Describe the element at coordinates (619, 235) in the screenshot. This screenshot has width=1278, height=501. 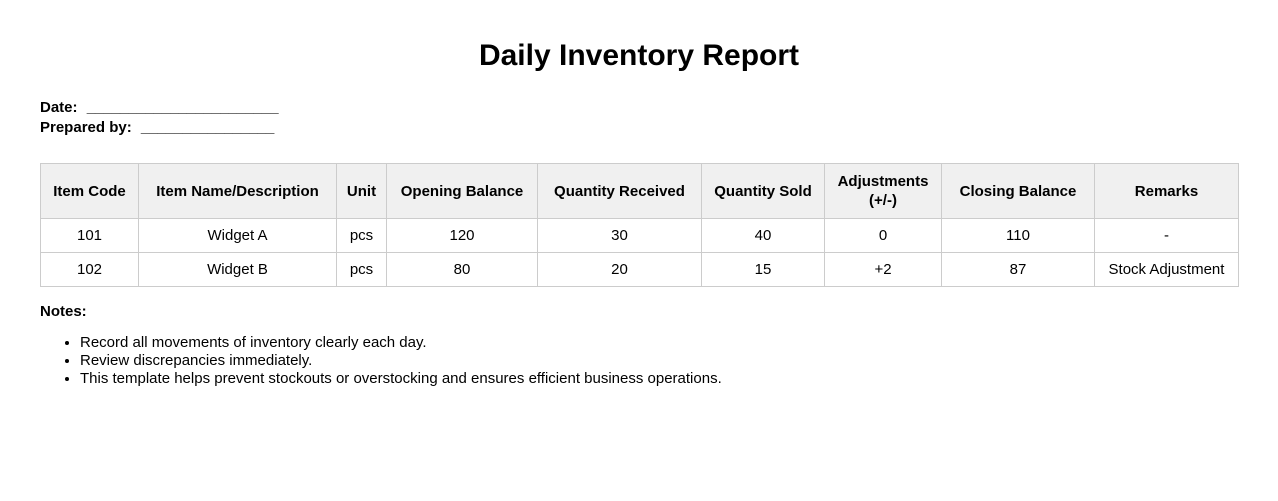
I see `table-cell: 30` at that location.